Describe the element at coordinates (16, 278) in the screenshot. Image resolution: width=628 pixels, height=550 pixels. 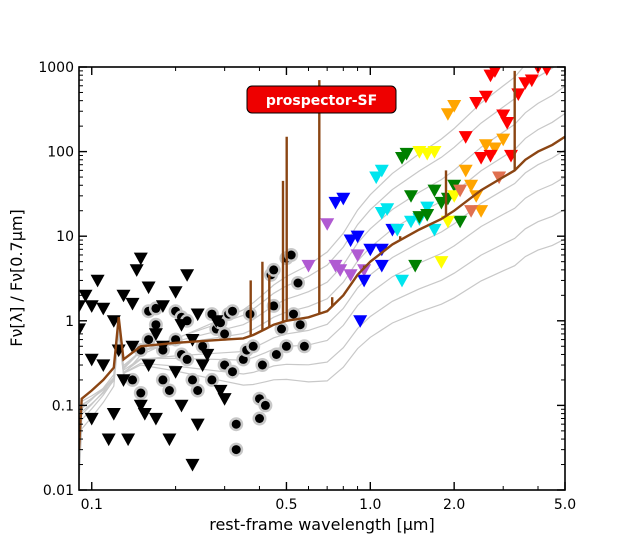
I see `y-axis-label: Fν[λ] / Fν[0.7µm]` at that location.